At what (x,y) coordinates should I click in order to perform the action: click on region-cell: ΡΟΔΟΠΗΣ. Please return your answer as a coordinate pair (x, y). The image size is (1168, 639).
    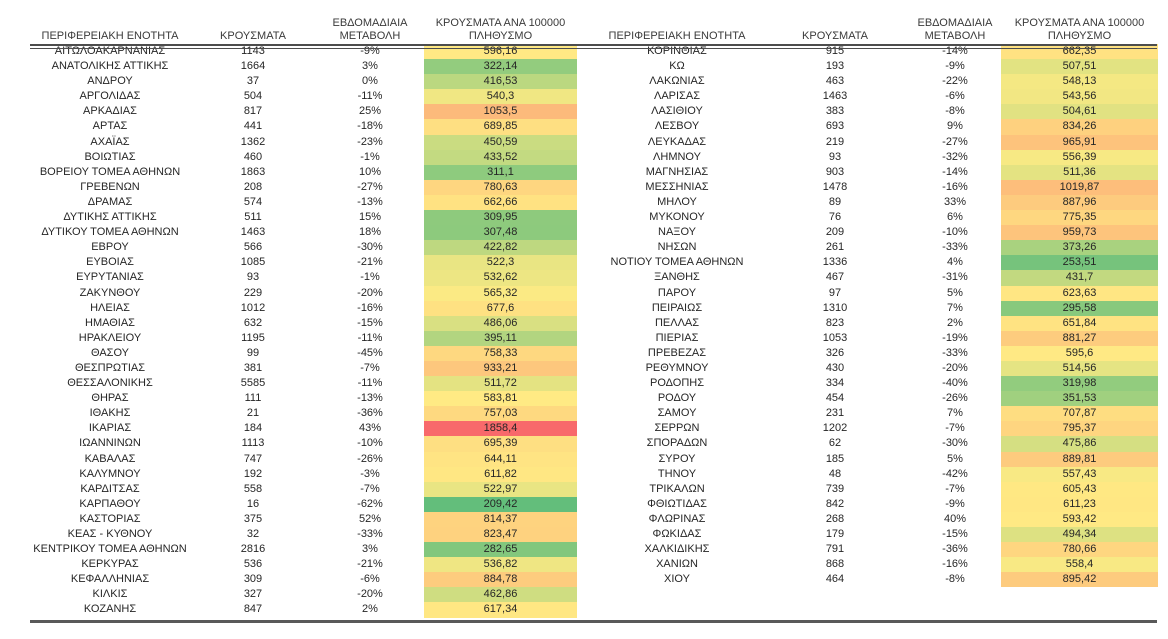
    Looking at the image, I should click on (677, 383).